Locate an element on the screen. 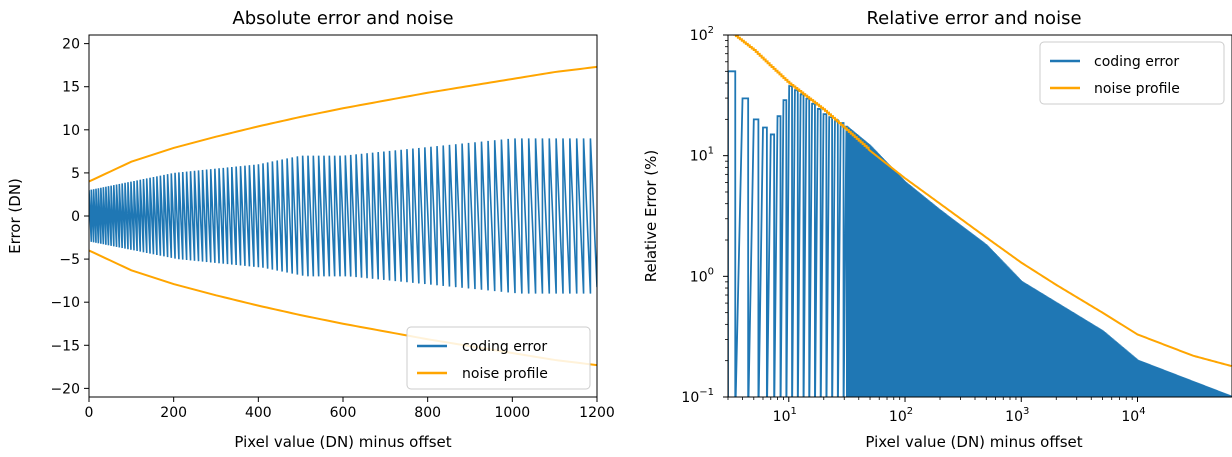  y-tick-label: 10⁰ is located at coordinates (702, 275).